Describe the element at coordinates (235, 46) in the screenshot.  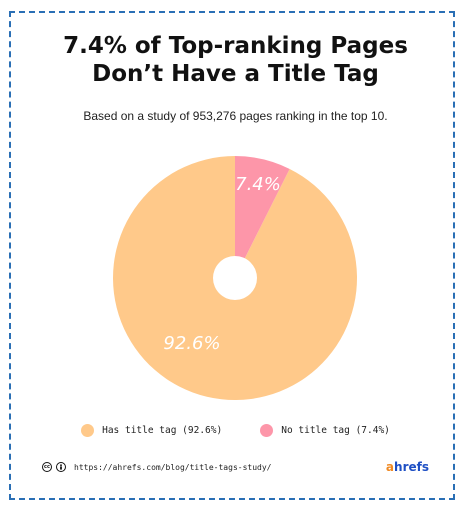
I see `title-line-1: 7.4% of Top-ranking Pages` at that location.